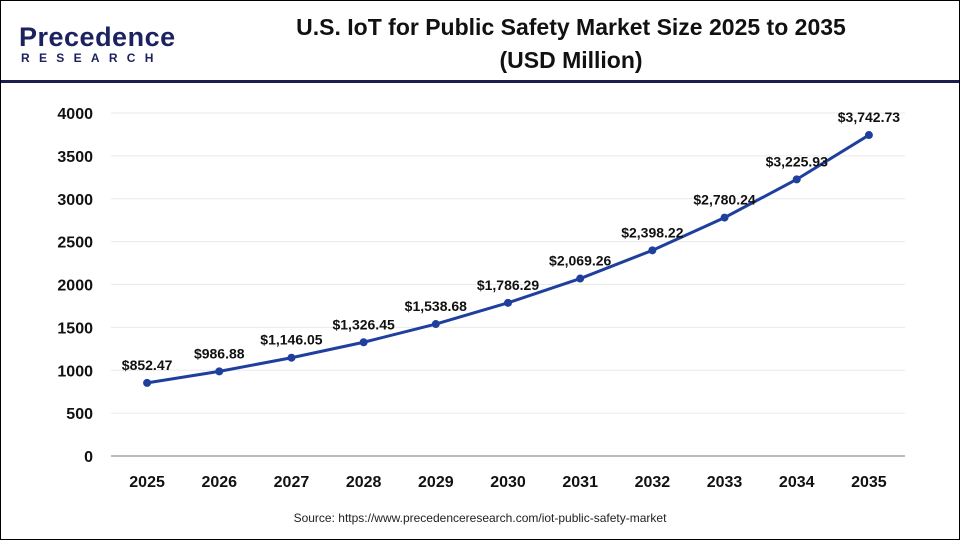 The height and width of the screenshot is (540, 960). Describe the element at coordinates (88, 457) in the screenshot. I see `y-tick-label: 0` at that location.